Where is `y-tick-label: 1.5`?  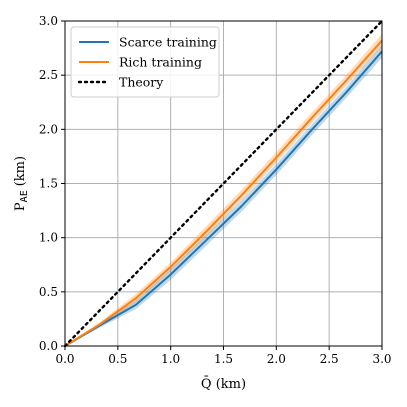 y-tick-label: 1.5 is located at coordinates (48, 184).